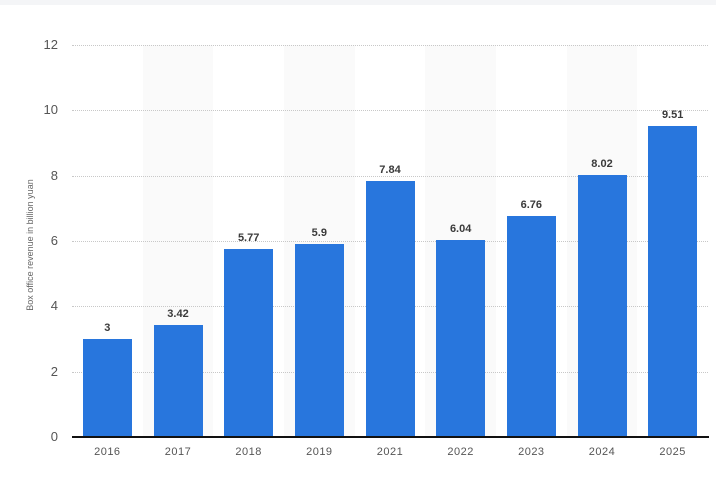  What do you see at coordinates (602, 164) in the screenshot?
I see `bar-value-label: 8.02` at bounding box center [602, 164].